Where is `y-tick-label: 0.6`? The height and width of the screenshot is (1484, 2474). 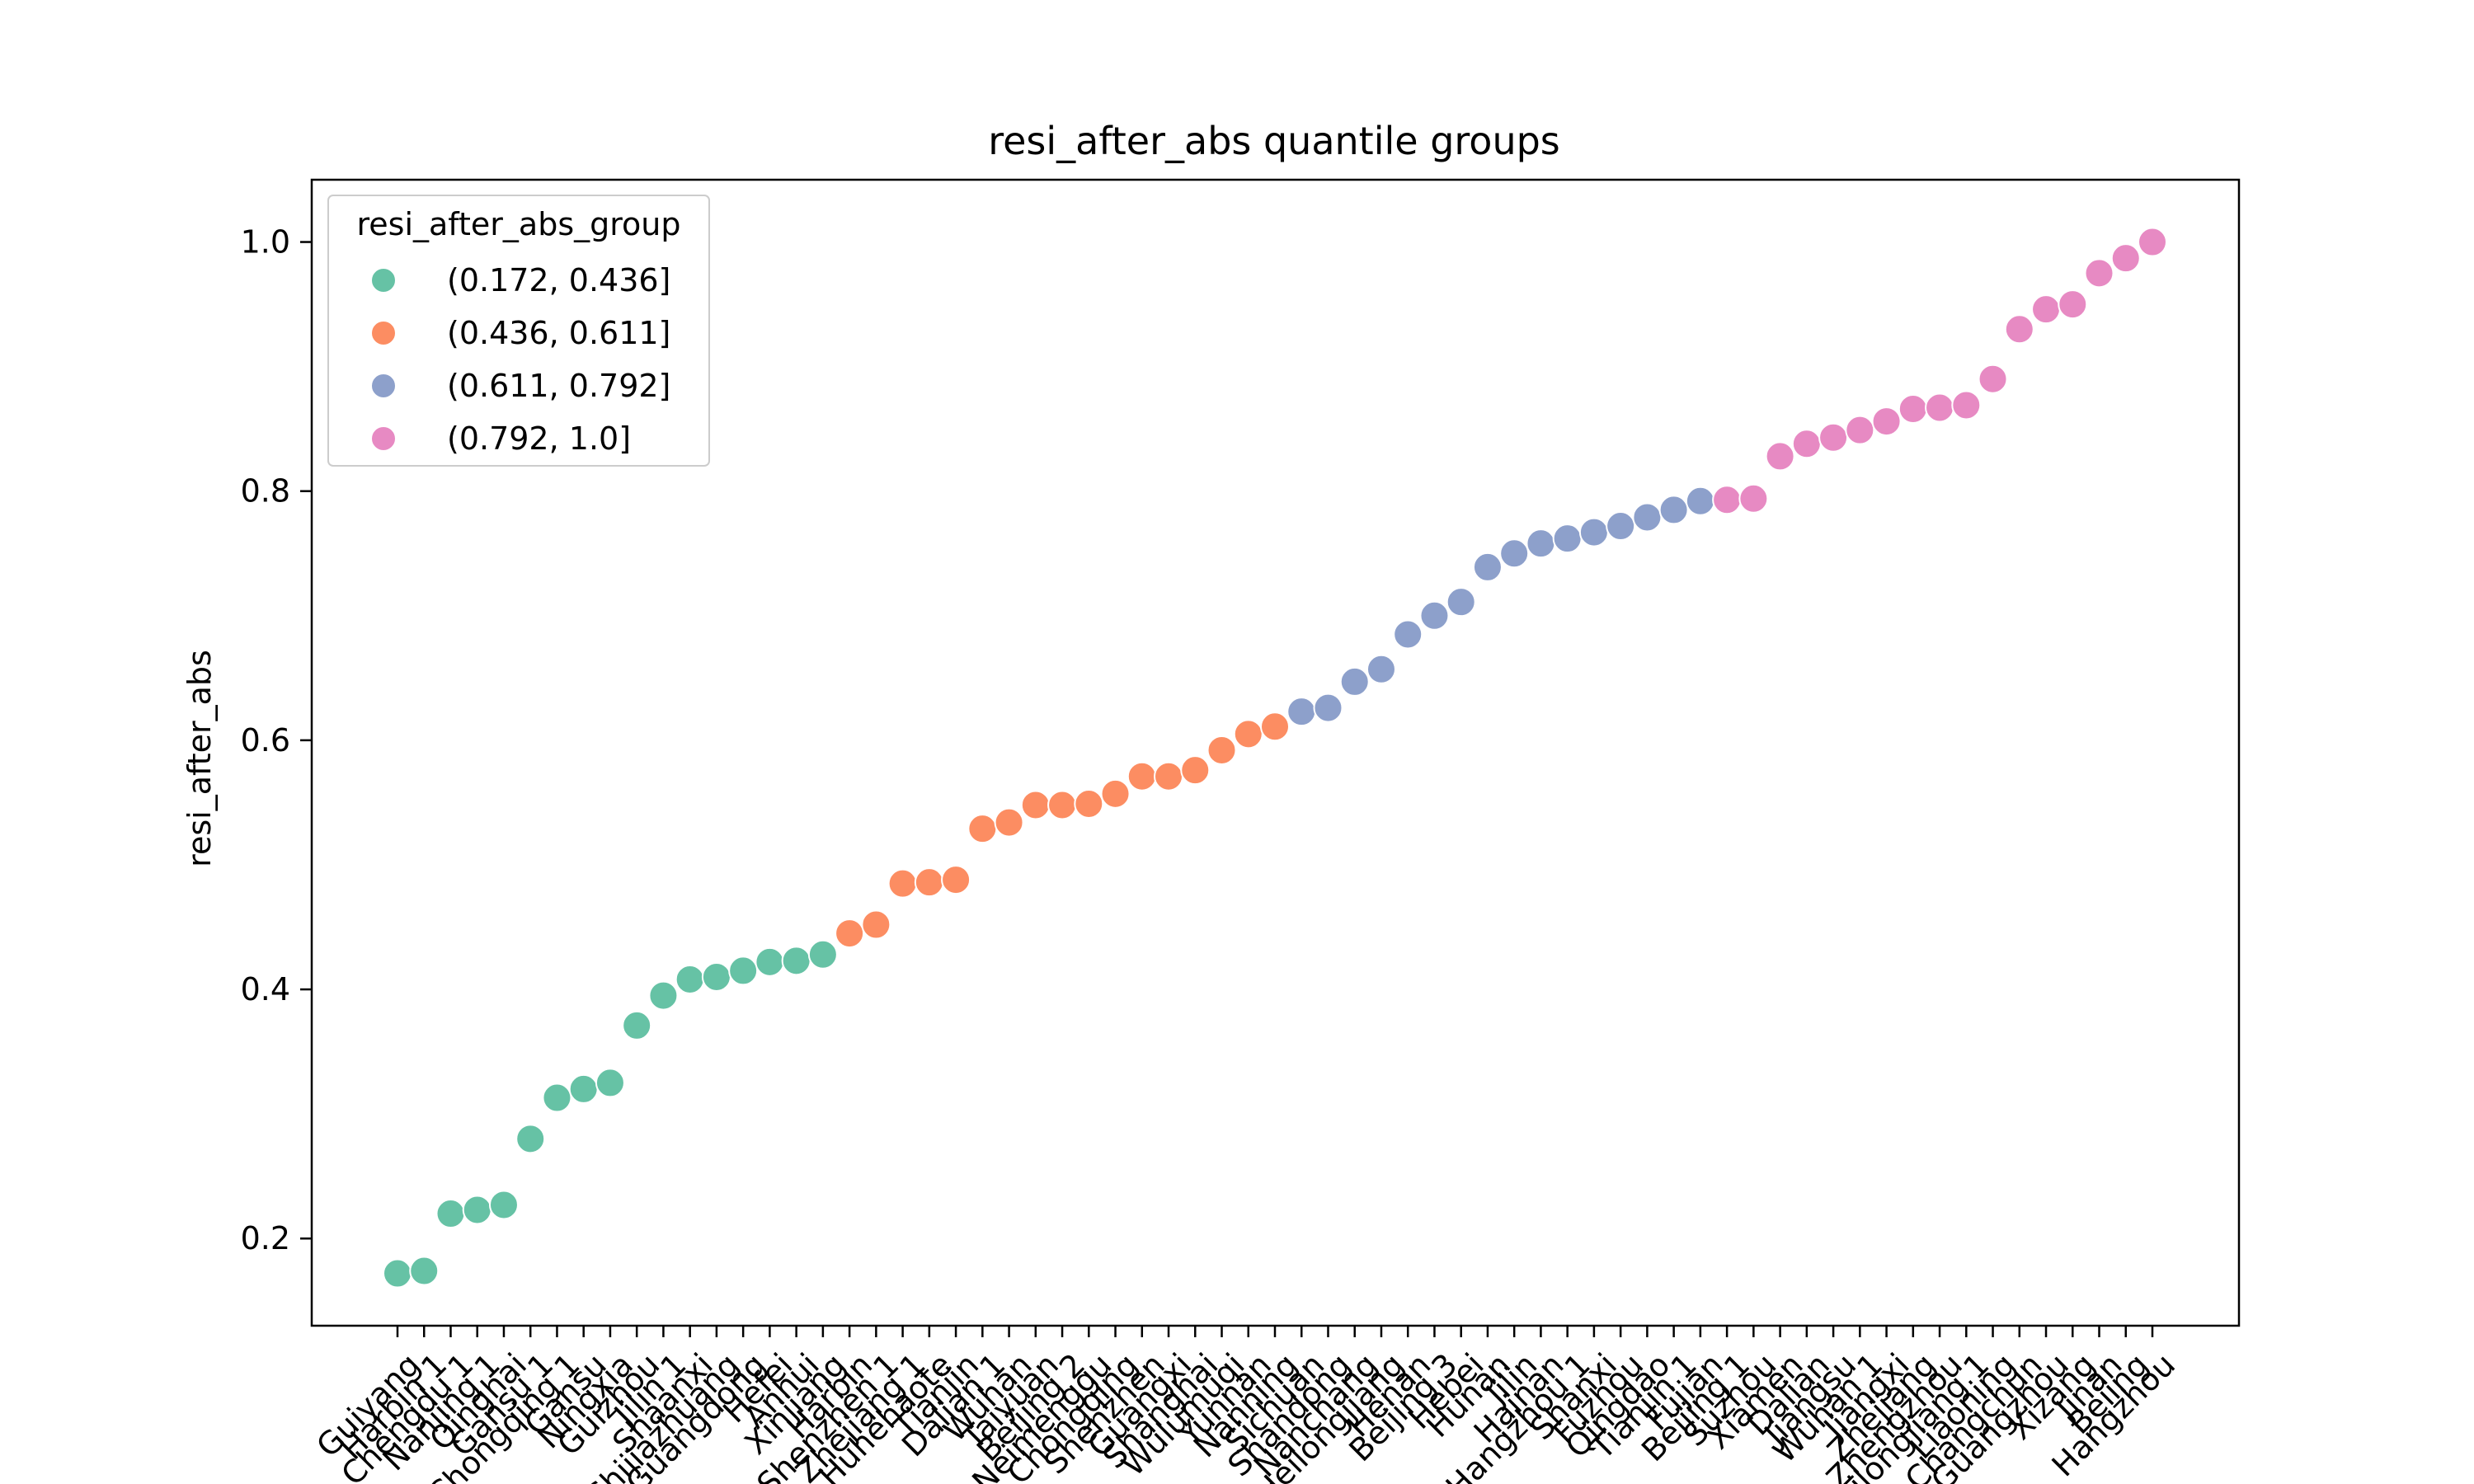 y-tick-label: 0.6 is located at coordinates (265, 740).